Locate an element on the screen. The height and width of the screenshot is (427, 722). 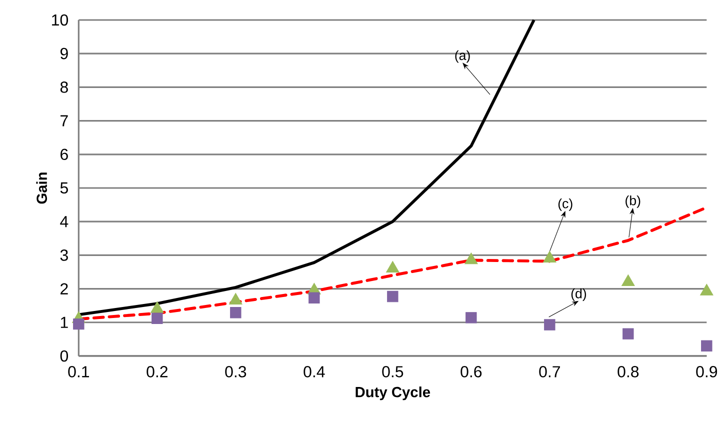
annotation: (b) is located at coordinates (633, 201).